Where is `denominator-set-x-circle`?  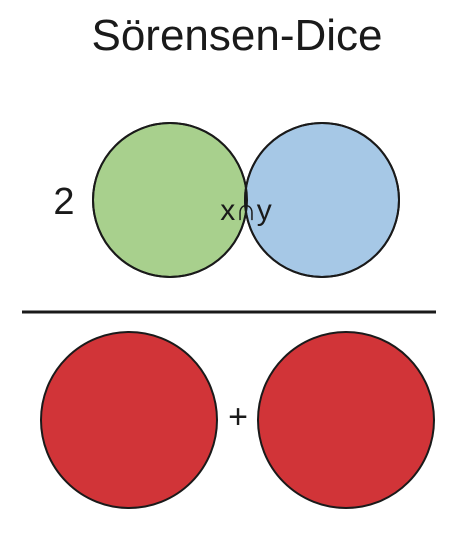
denominator-set-x-circle is located at coordinates (129, 420).